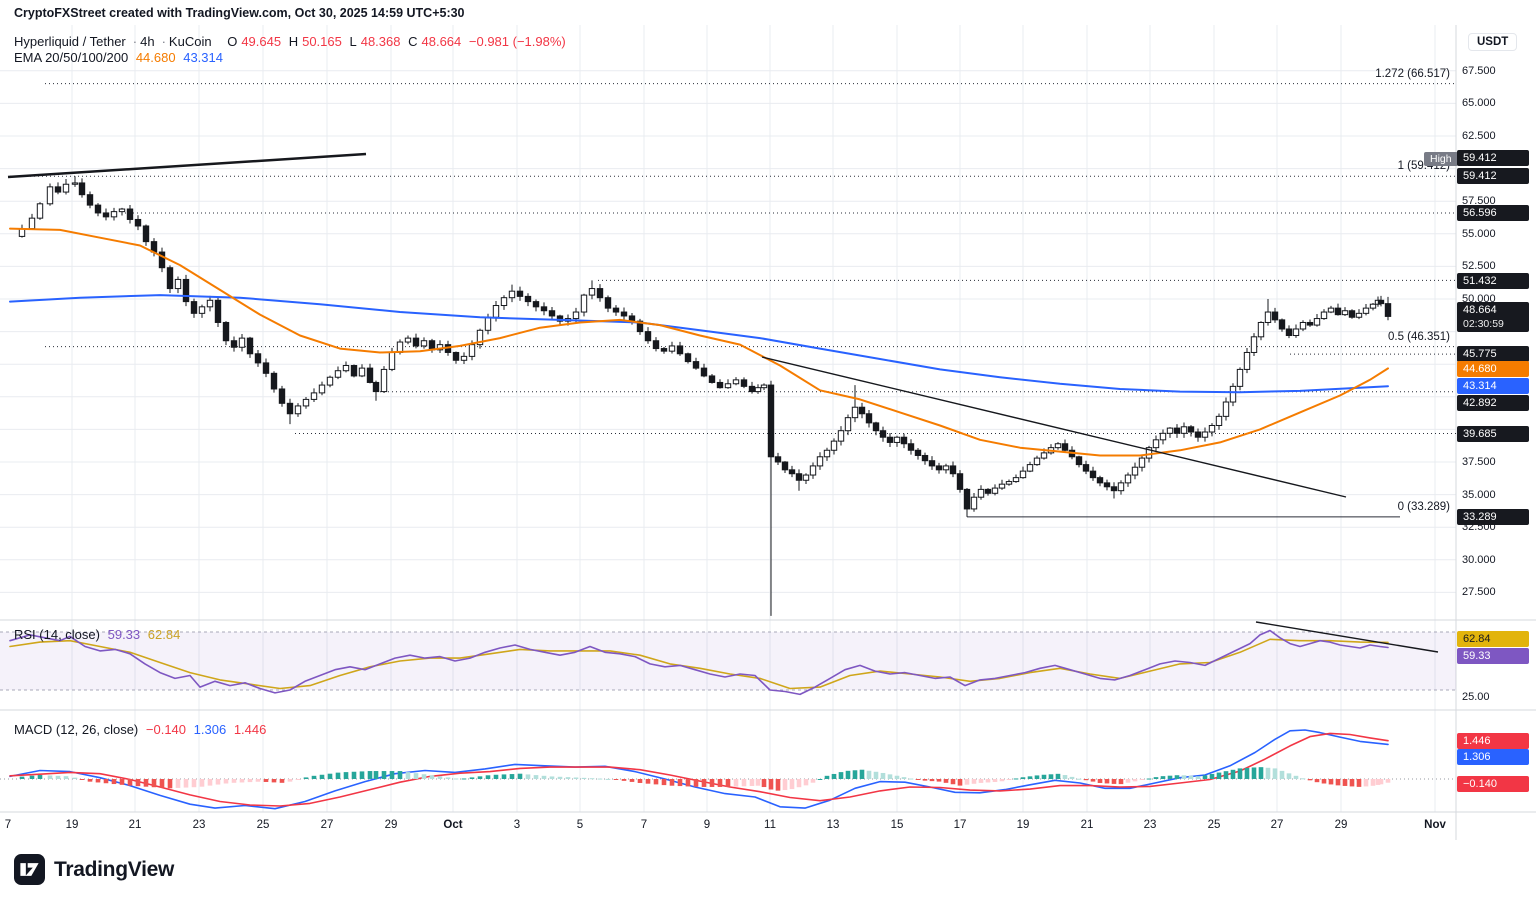 Image resolution: width=1536 pixels, height=897 pixels. I want to click on tradingview-logo-icon, so click(29, 869).